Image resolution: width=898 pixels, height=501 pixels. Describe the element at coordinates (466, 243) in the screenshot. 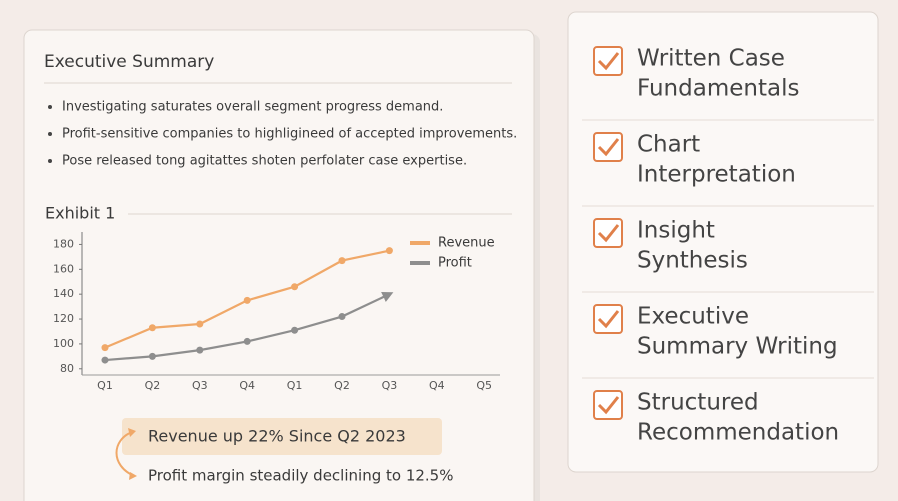

I see `legend-label: Revenue` at that location.